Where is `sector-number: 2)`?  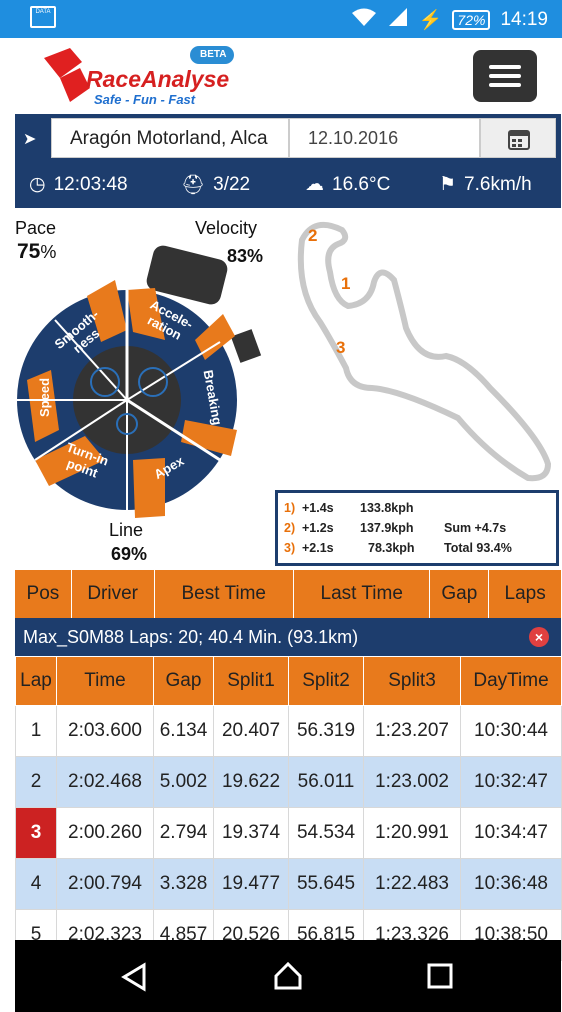 sector-number: 2) is located at coordinates (290, 528).